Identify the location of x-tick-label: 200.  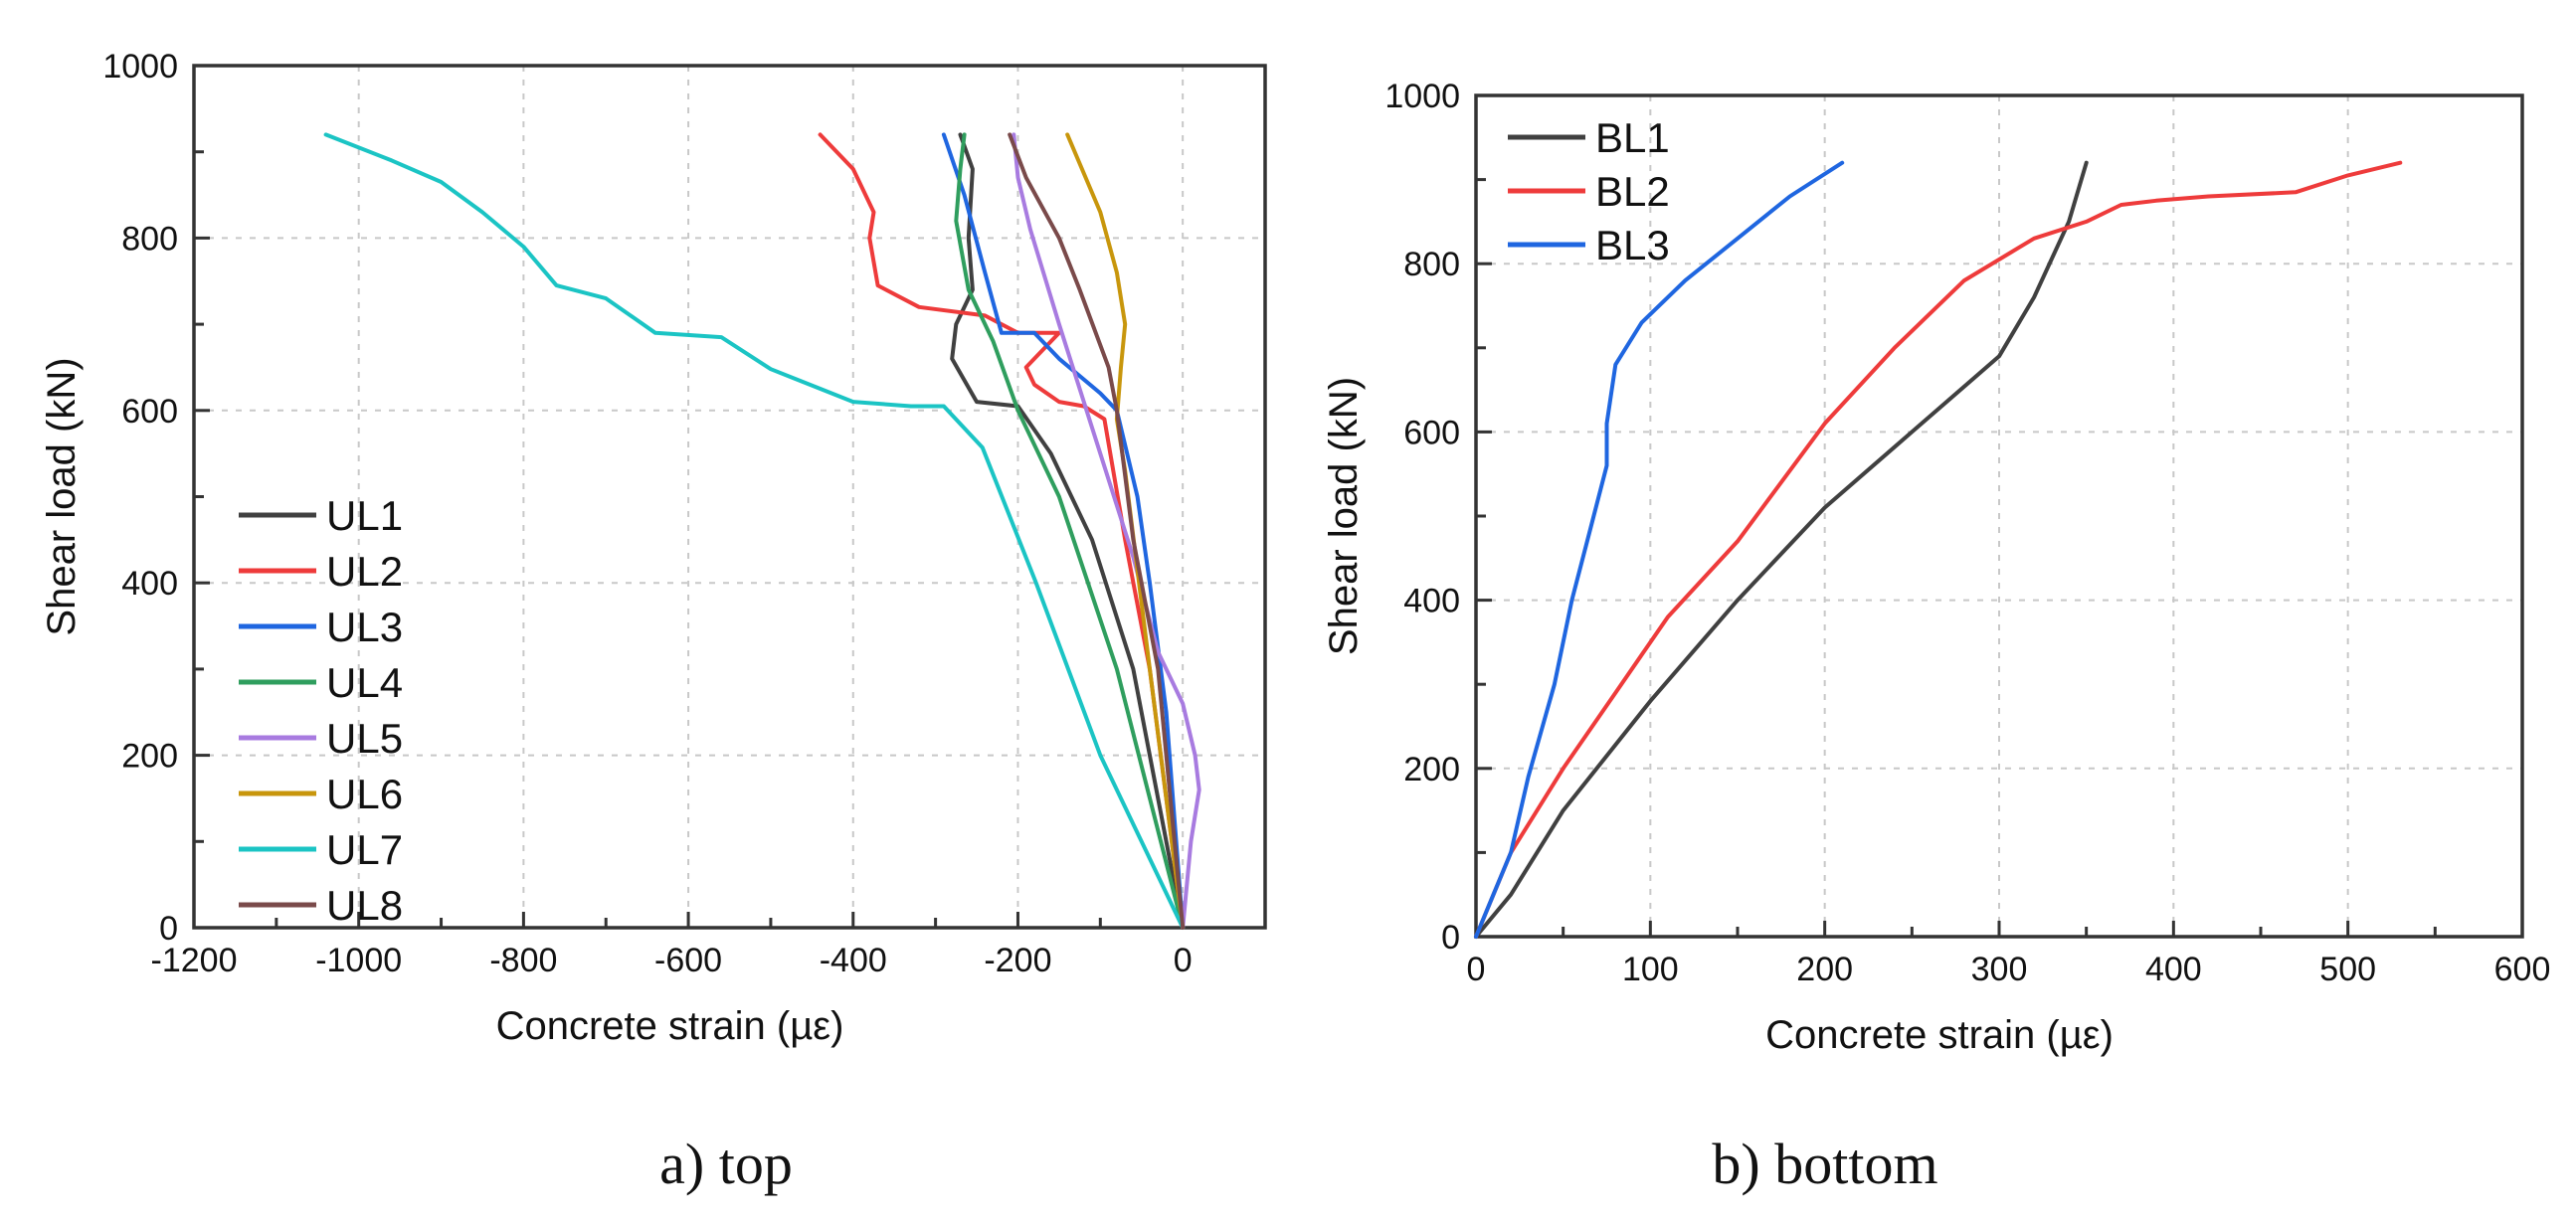
(1824, 969).